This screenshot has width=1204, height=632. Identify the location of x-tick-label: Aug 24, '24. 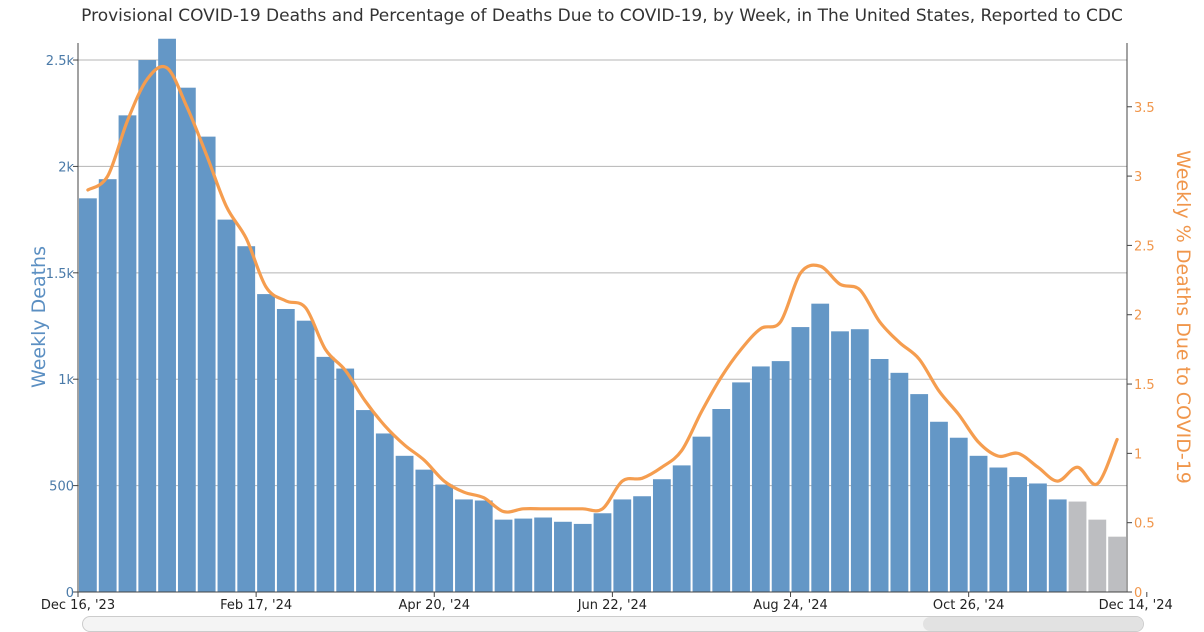
(790, 605).